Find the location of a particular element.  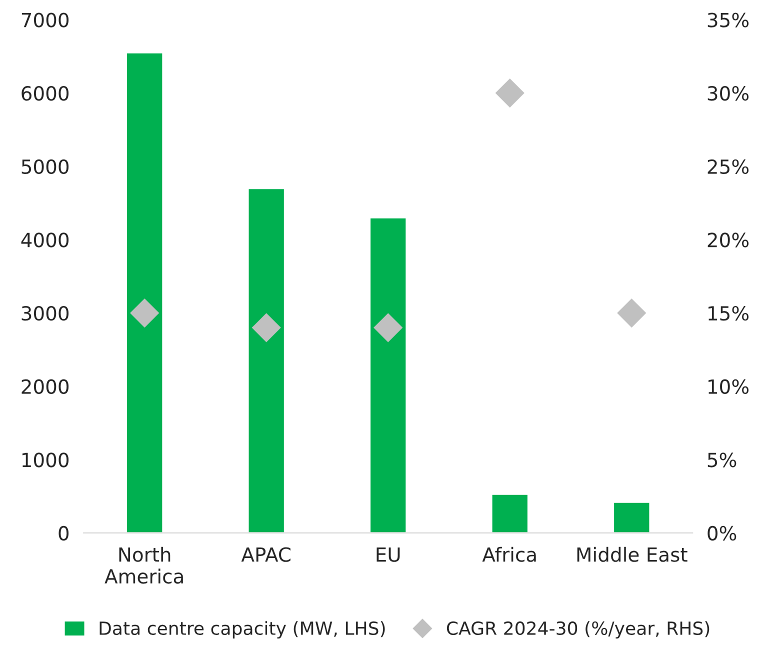

y2-tick-label: 5% is located at coordinates (722, 460).